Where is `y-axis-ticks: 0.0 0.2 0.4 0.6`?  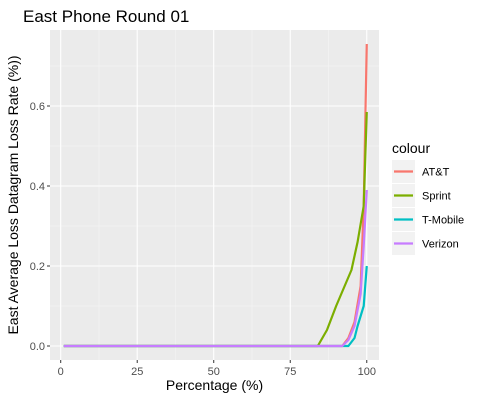
y-axis-ticks: 0.0 0.2 0.4 0.6 is located at coordinates (40, 227).